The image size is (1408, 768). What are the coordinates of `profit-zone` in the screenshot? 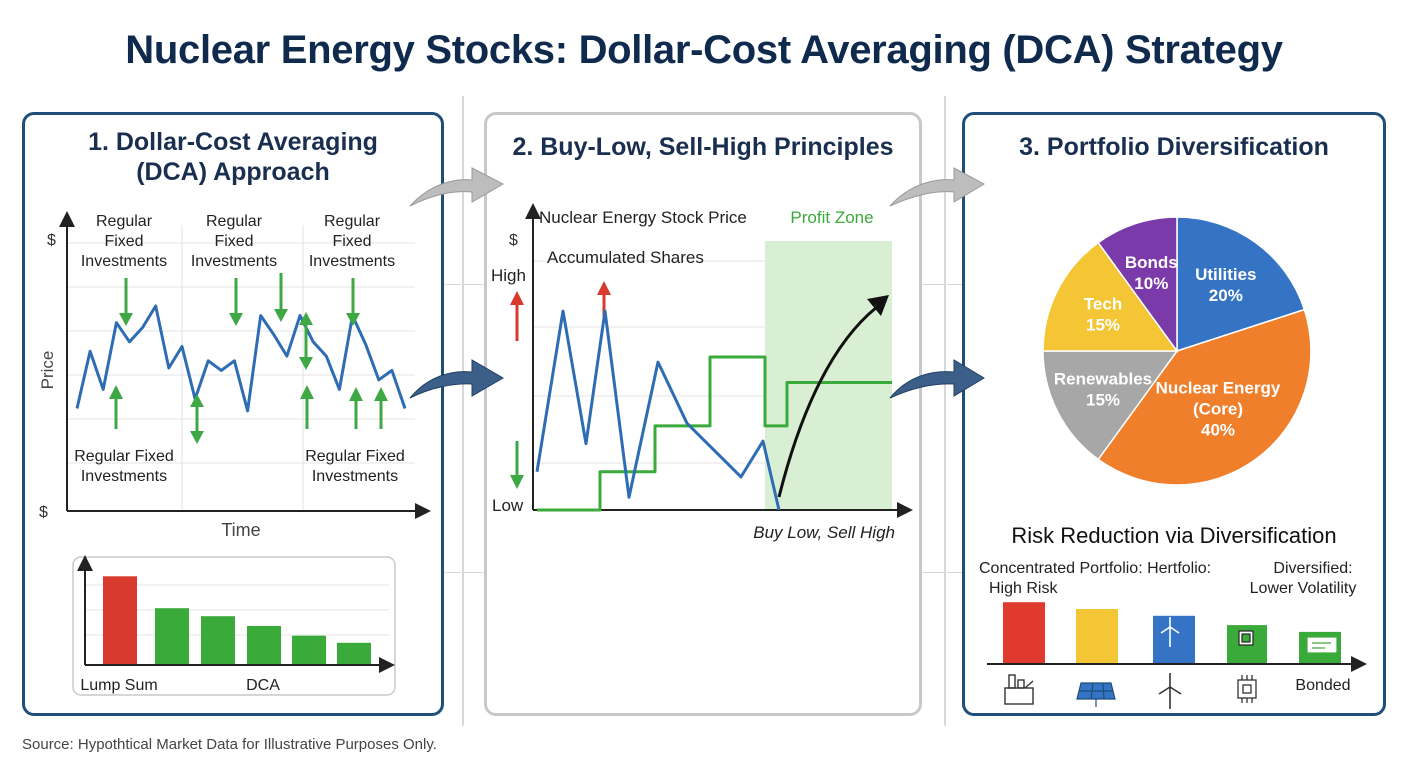 It's located at (828, 375).